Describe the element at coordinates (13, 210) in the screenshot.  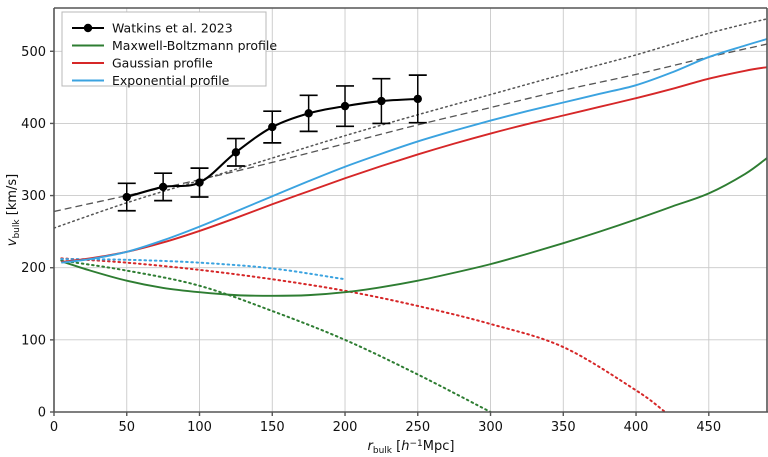
I see `y-axis-label: vbulk [km/s]` at that location.